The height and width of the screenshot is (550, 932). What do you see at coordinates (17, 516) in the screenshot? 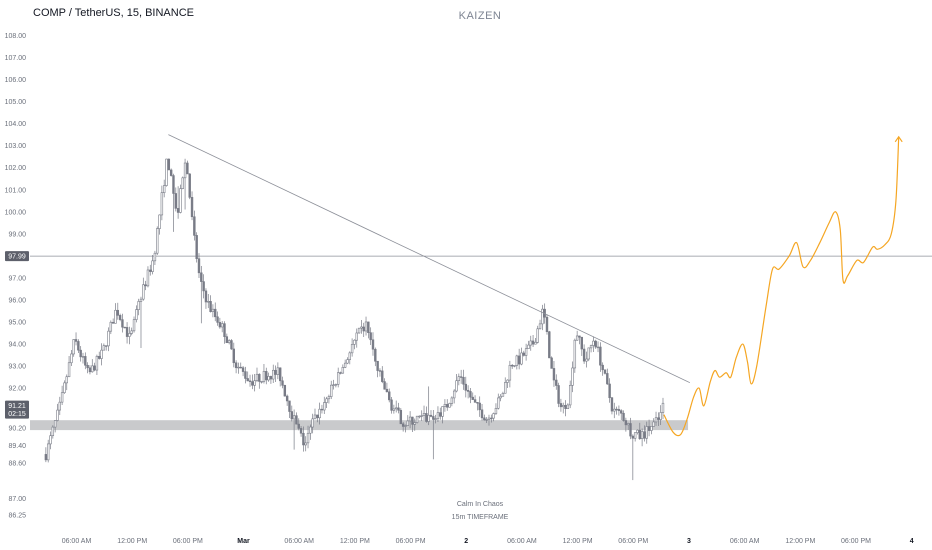
I see `y-tick-label: 86.25` at bounding box center [17, 516].